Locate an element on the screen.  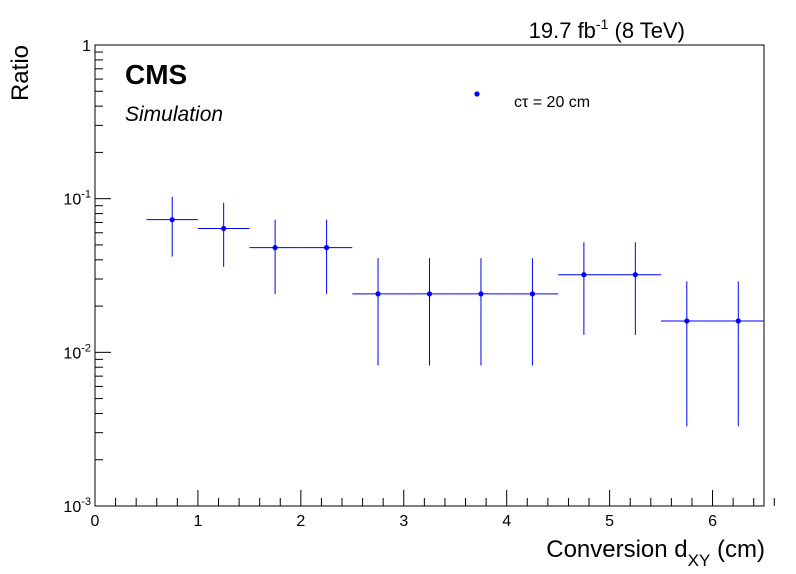
x-tick-label: 0 is located at coordinates (95, 521).